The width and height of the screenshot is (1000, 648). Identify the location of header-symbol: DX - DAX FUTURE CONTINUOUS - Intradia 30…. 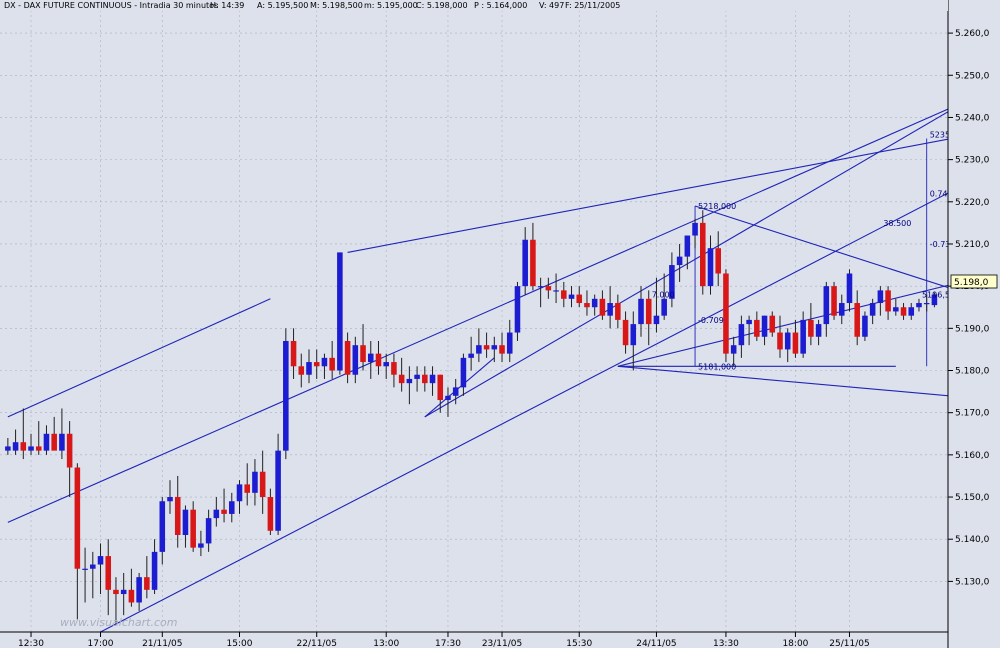
(111, 5).